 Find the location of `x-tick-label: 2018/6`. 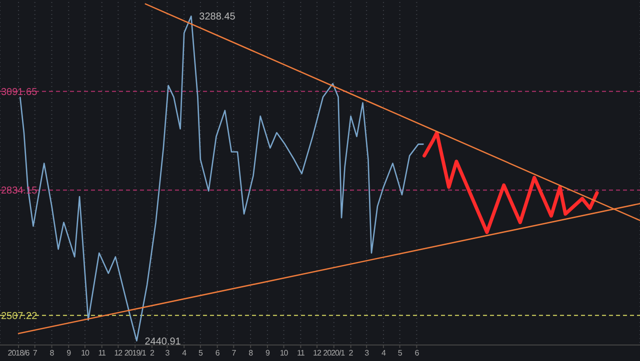

x-tick-label: 2018/6 is located at coordinates (19, 353).